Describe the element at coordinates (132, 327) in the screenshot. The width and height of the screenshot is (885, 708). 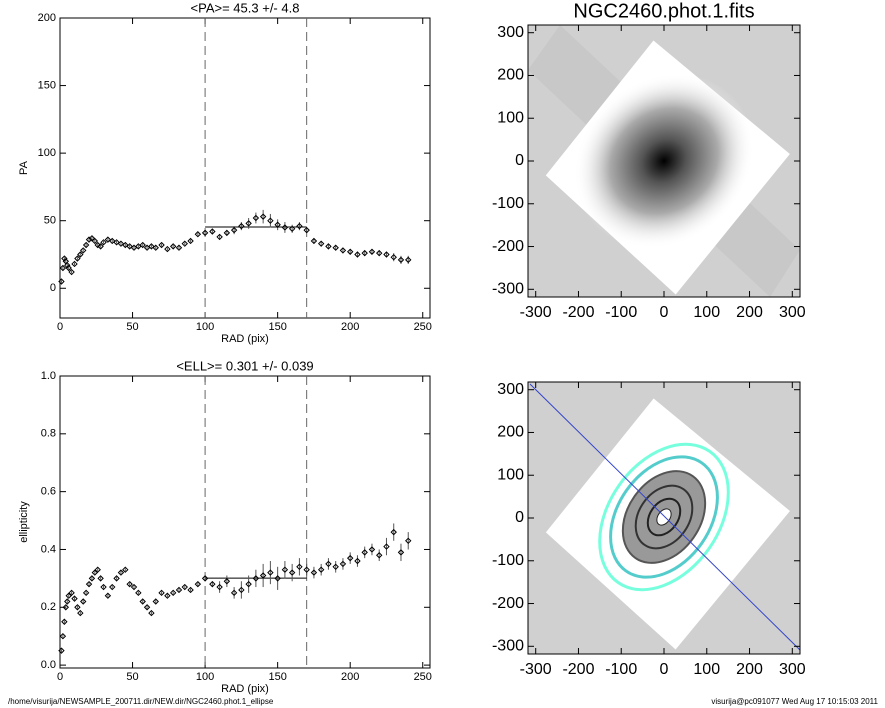
I see `x-tick-label: 50` at that location.